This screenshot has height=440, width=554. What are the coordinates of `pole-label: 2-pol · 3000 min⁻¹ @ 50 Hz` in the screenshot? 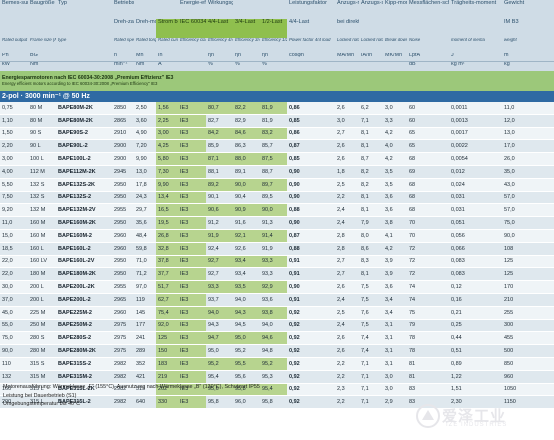 It's located at (277, 96).